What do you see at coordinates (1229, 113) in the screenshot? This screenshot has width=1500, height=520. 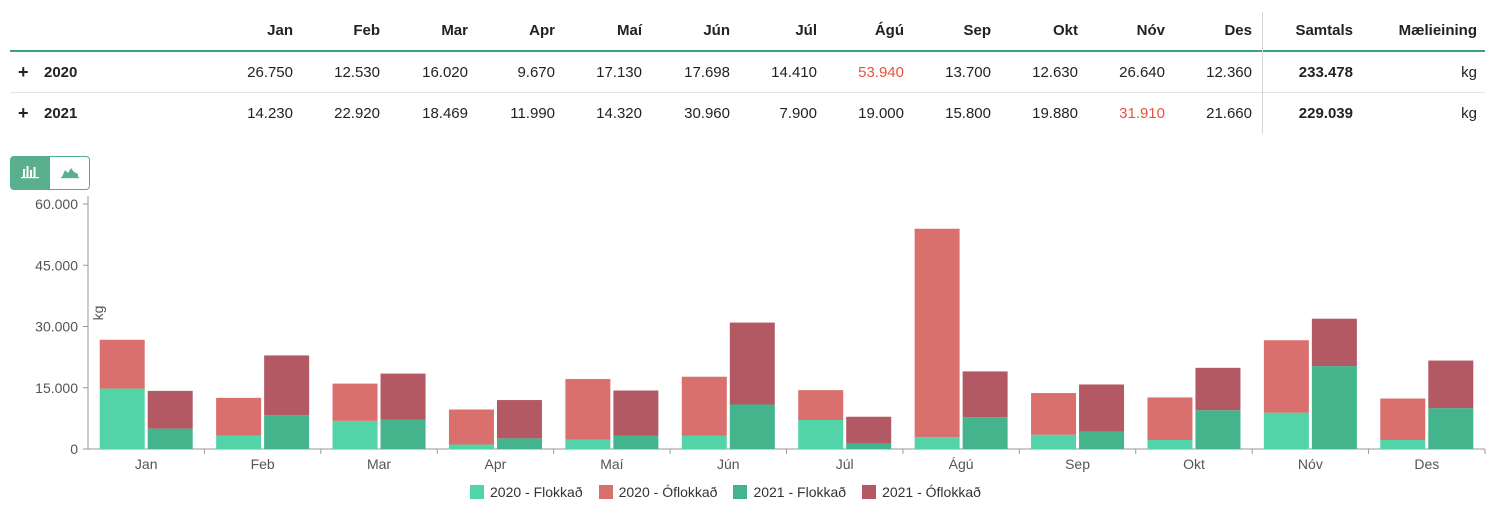 I see `table-cell: 21.660` at bounding box center [1229, 113].